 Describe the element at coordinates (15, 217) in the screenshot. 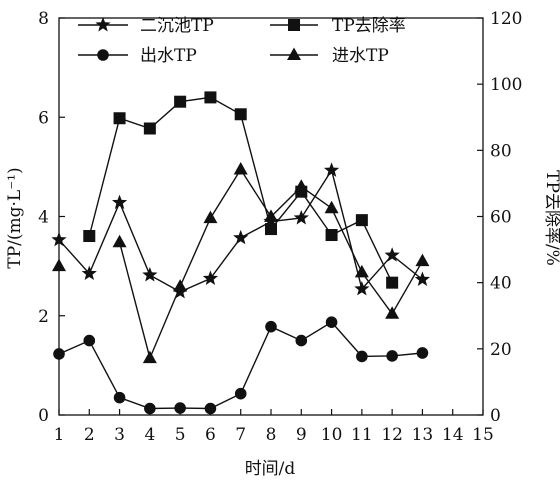

I see `y-axis-left-title: TP/(mg·L⁻¹)` at that location.